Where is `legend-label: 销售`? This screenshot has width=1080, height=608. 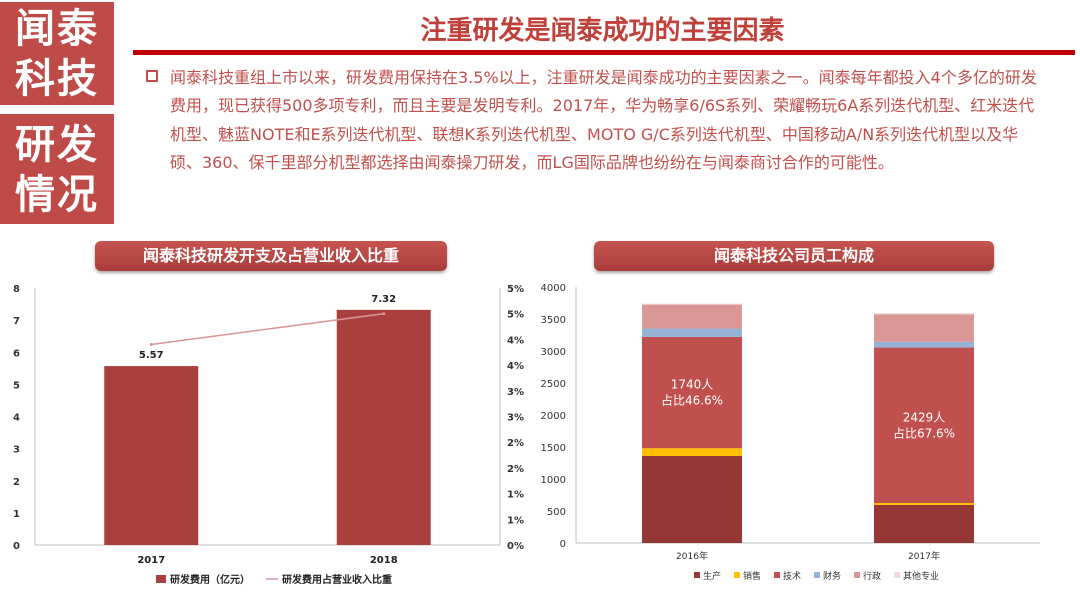 legend-label: 销售 is located at coordinates (752, 576).